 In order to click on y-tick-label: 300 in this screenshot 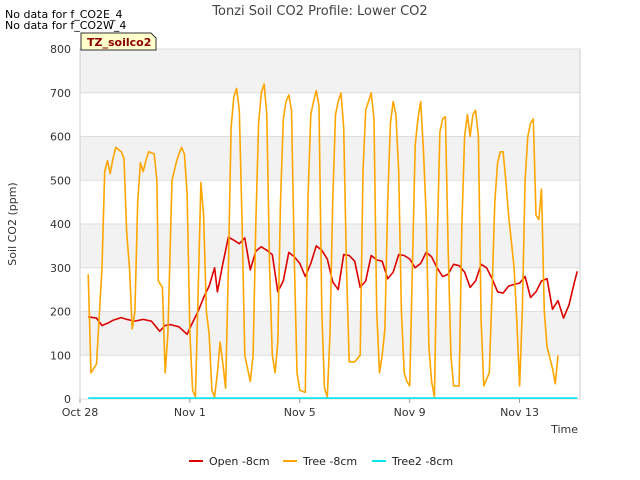, I will do `click(60, 268)`.